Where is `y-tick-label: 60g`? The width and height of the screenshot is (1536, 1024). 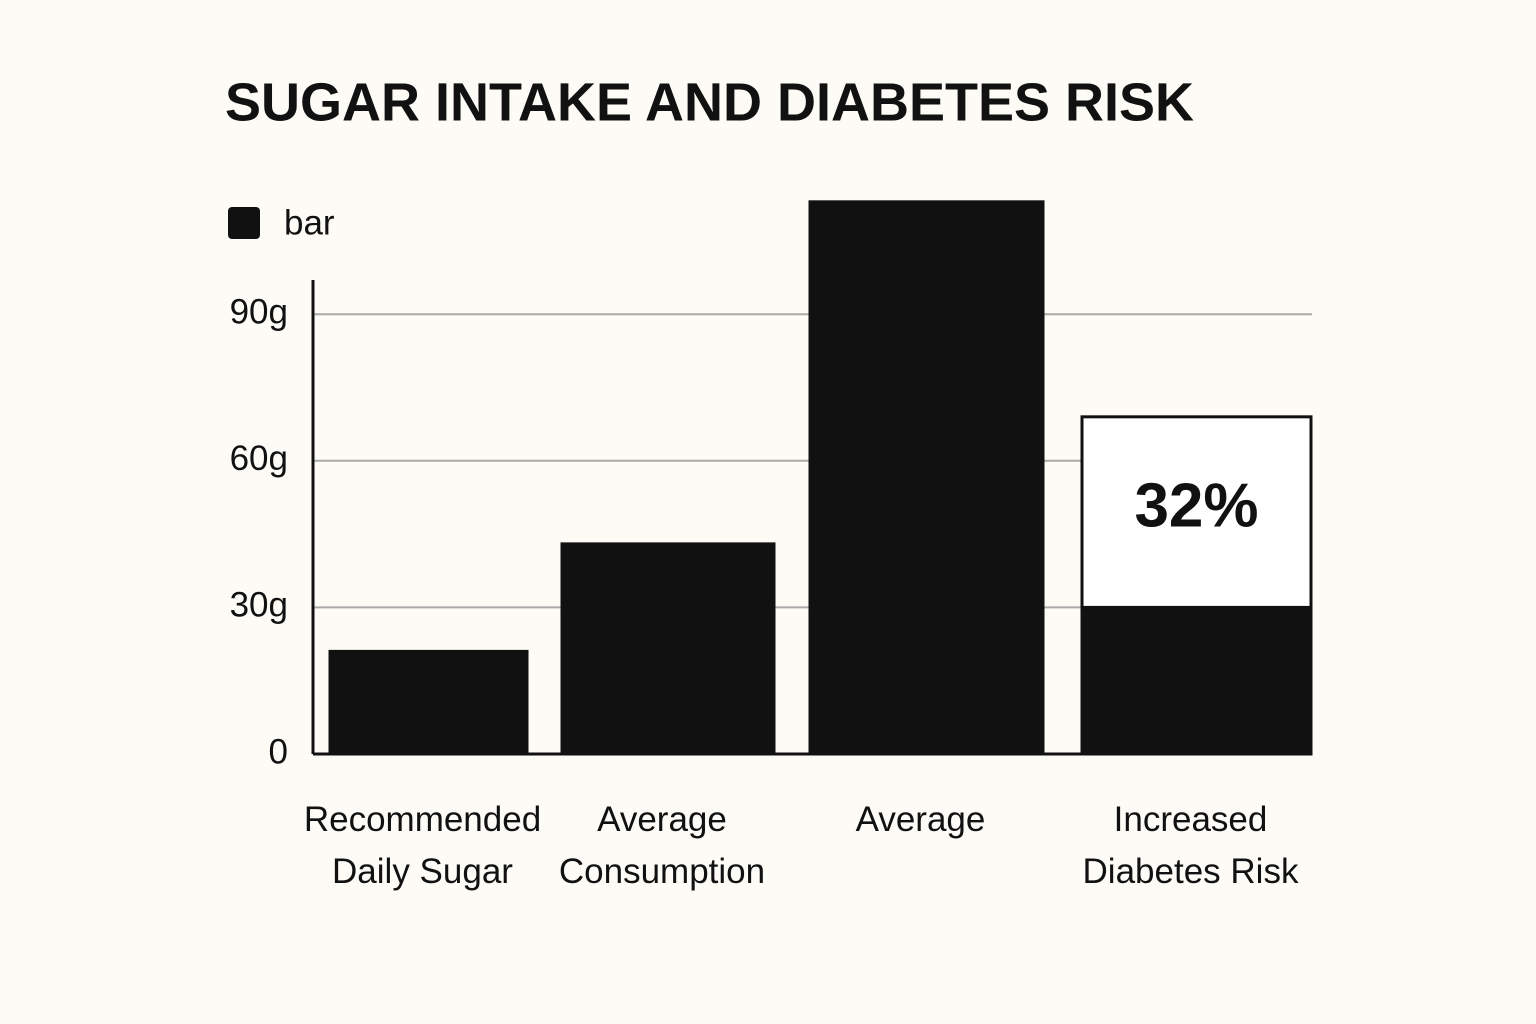 y-tick-label: 60g is located at coordinates (259, 458).